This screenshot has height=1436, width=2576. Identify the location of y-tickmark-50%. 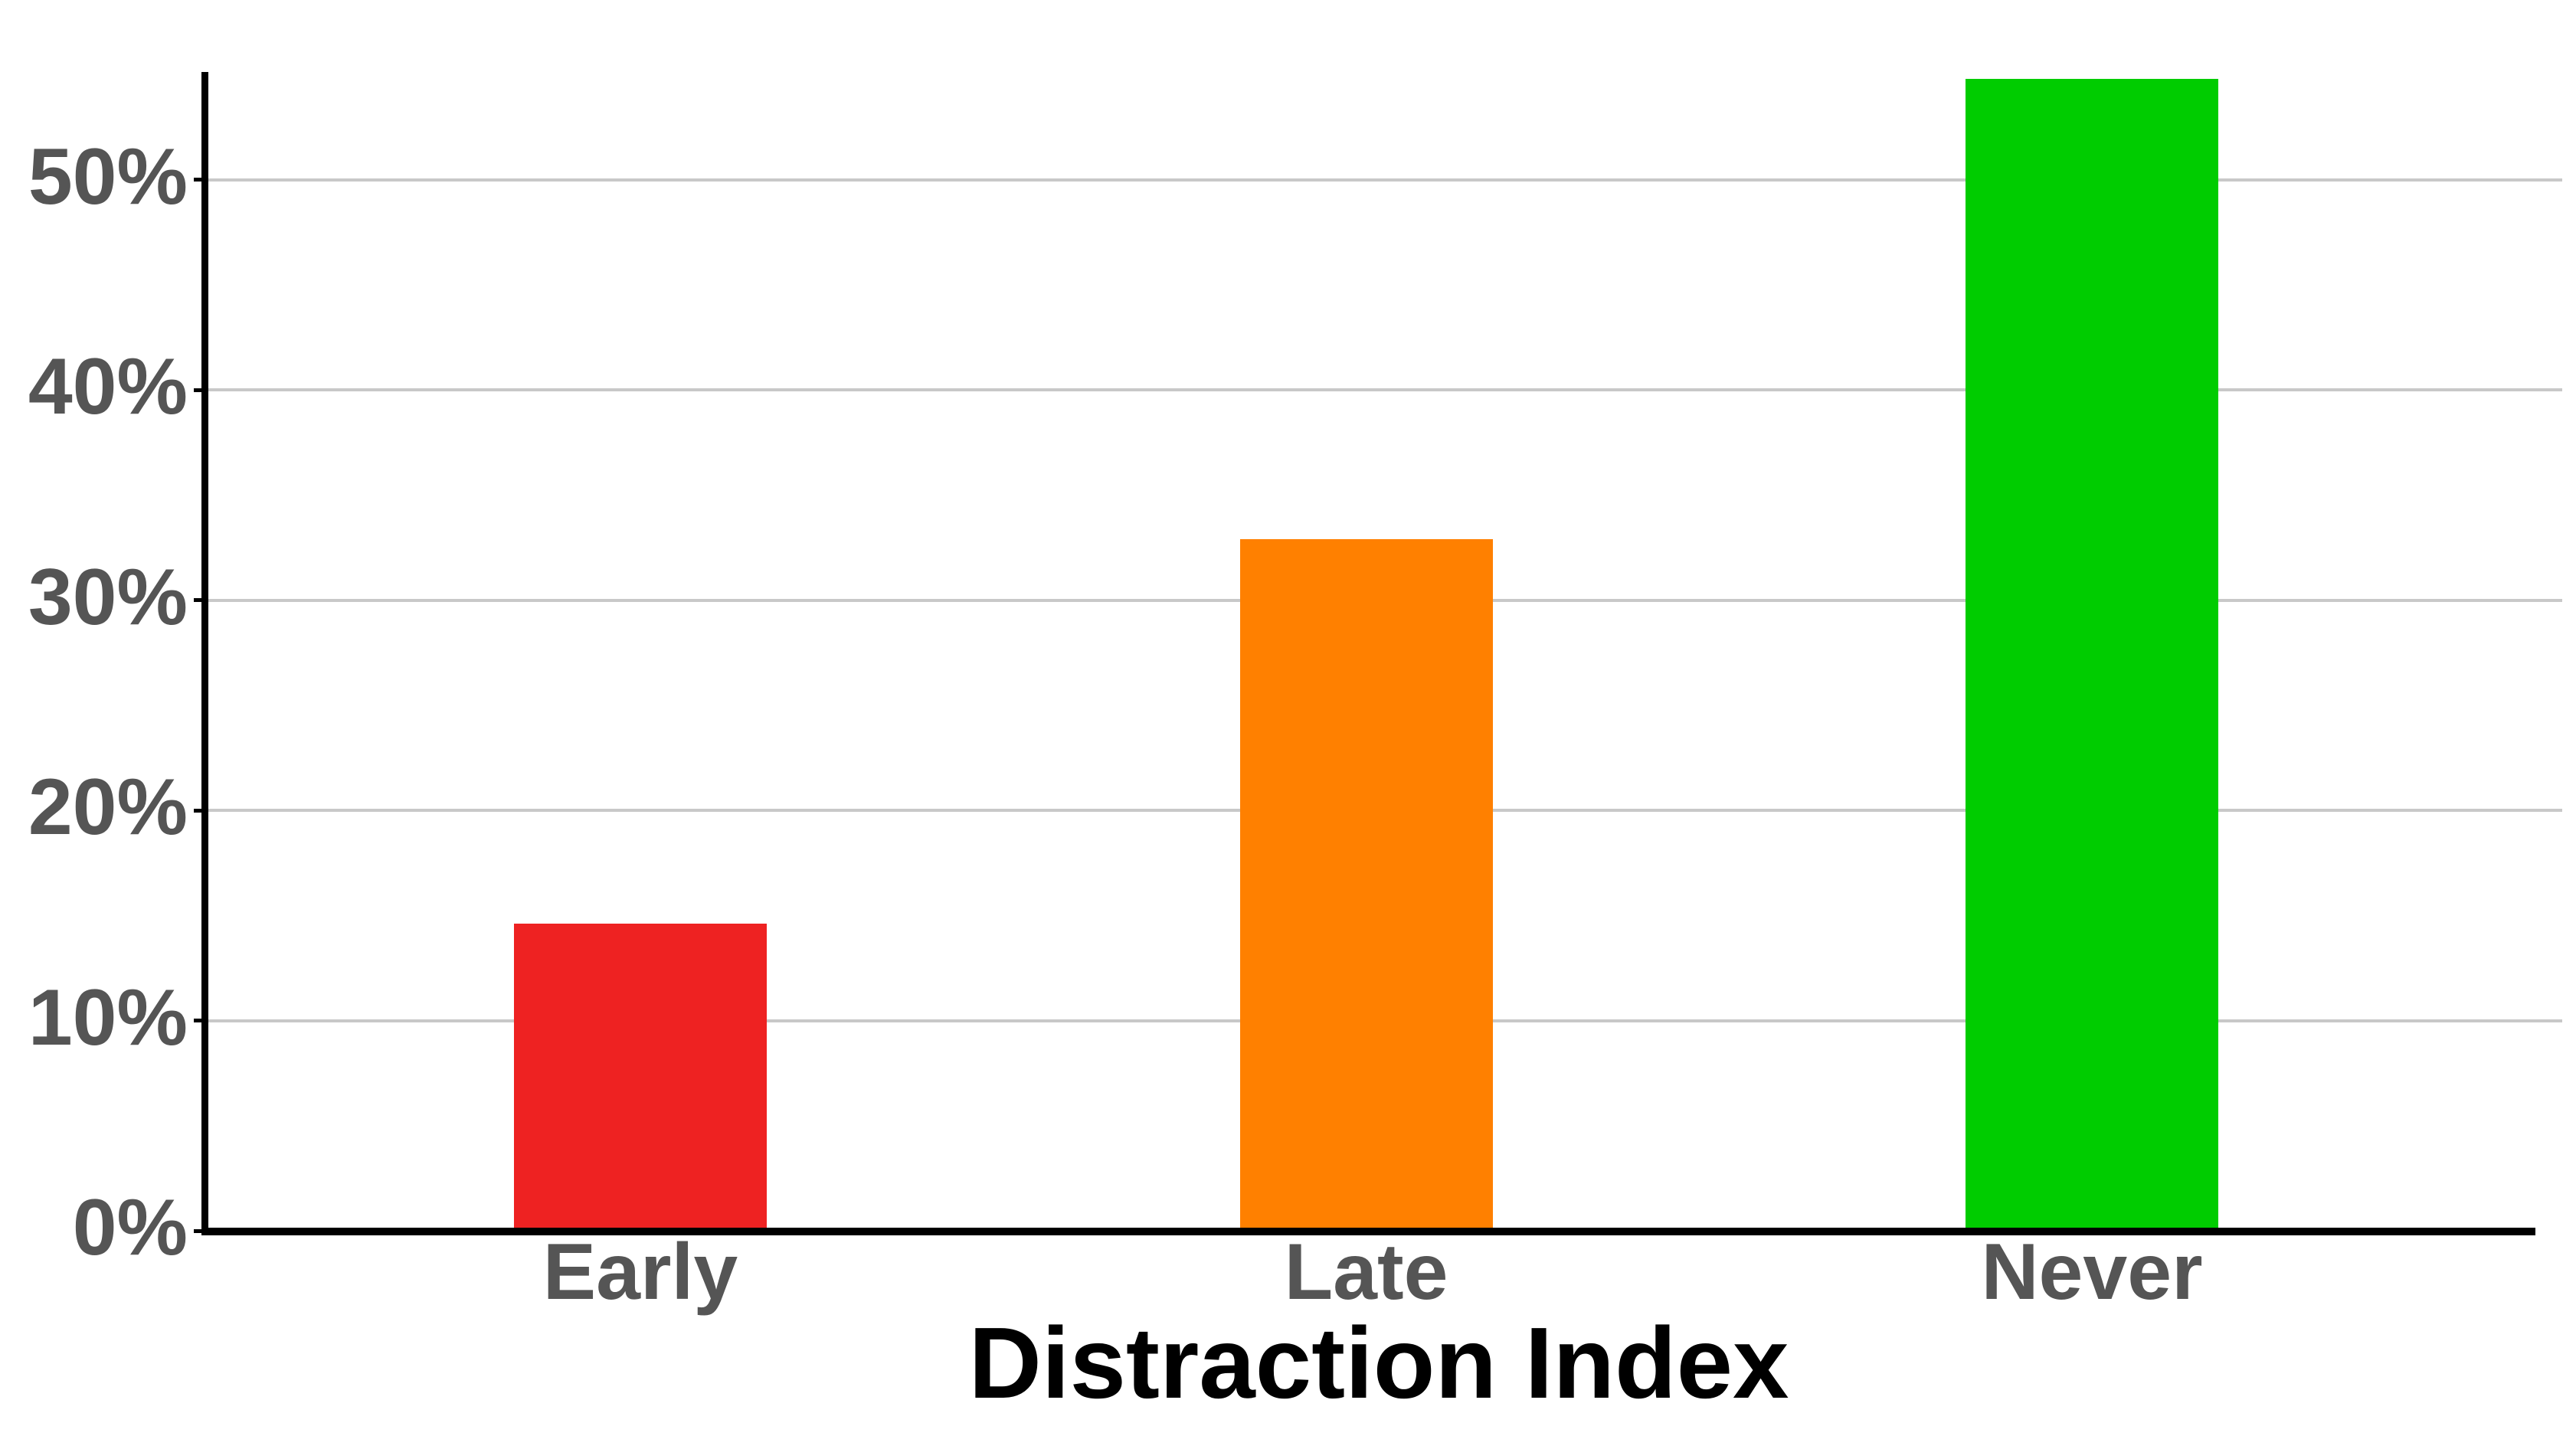
(199, 180).